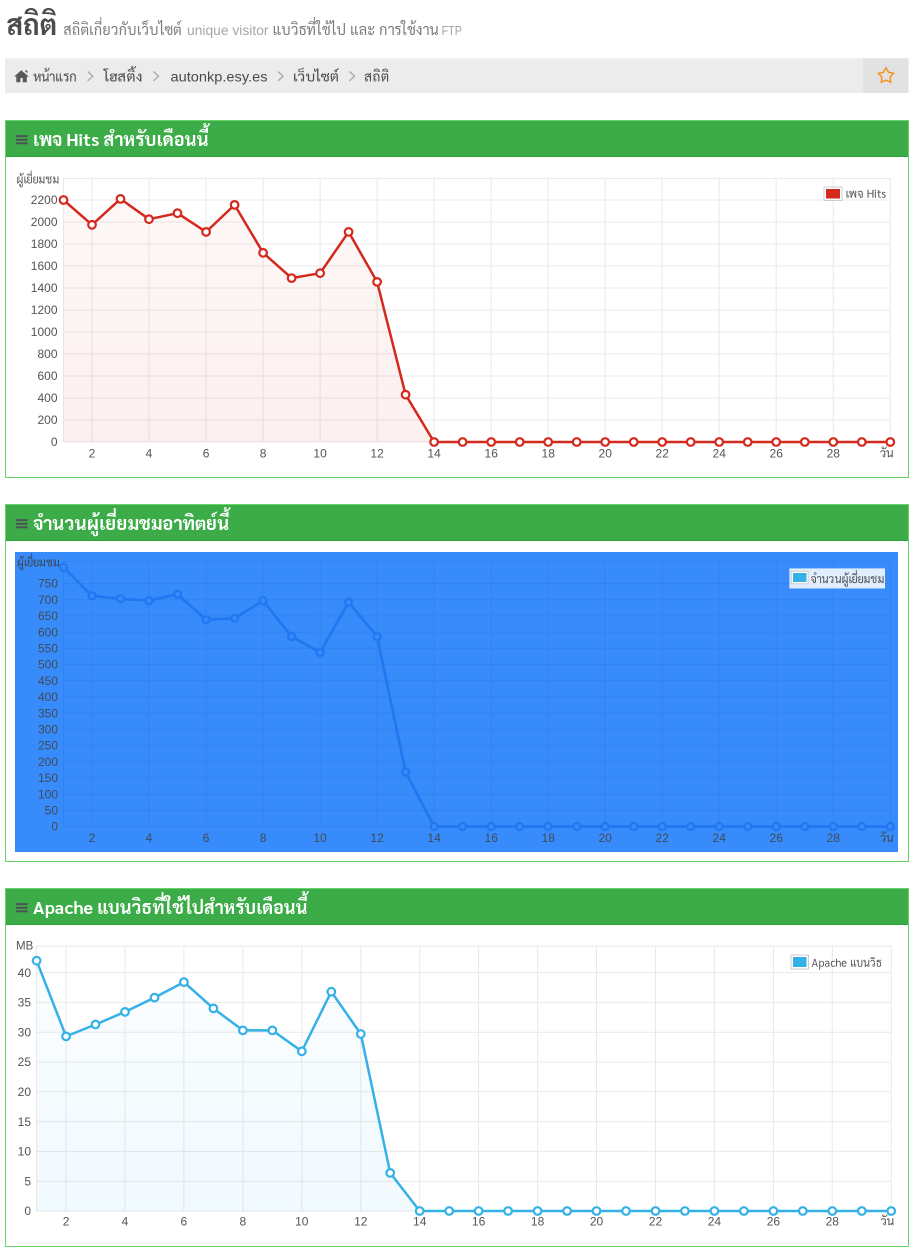 The image size is (921, 1255). I want to click on svg-text: 150, so click(48, 778).